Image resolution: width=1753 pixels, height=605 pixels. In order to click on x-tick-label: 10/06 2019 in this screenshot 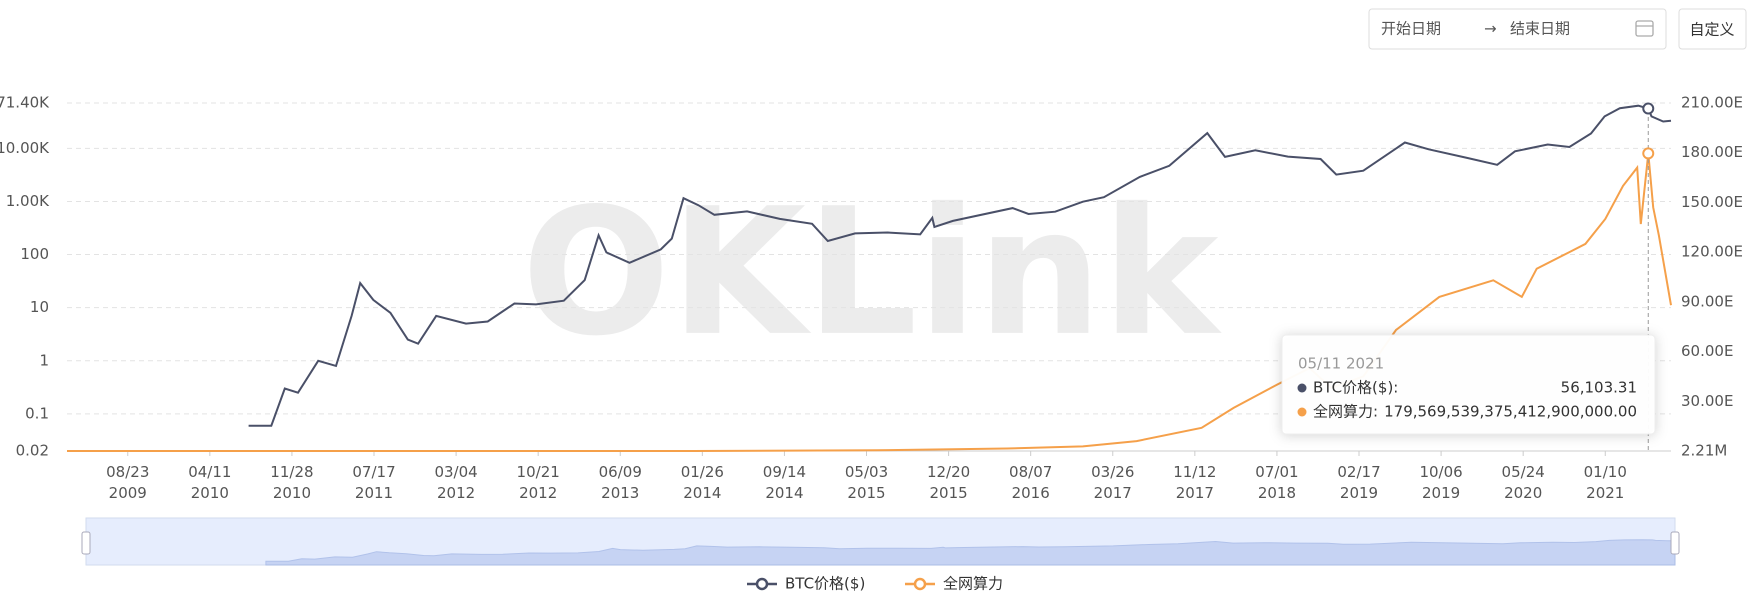, I will do `click(1440, 482)`.